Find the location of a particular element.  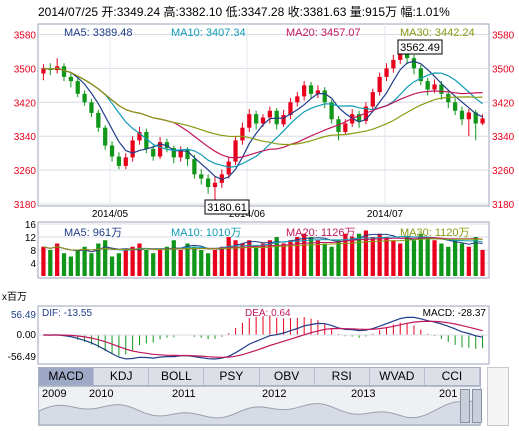

tab-boll: BOLL is located at coordinates (177, 376).